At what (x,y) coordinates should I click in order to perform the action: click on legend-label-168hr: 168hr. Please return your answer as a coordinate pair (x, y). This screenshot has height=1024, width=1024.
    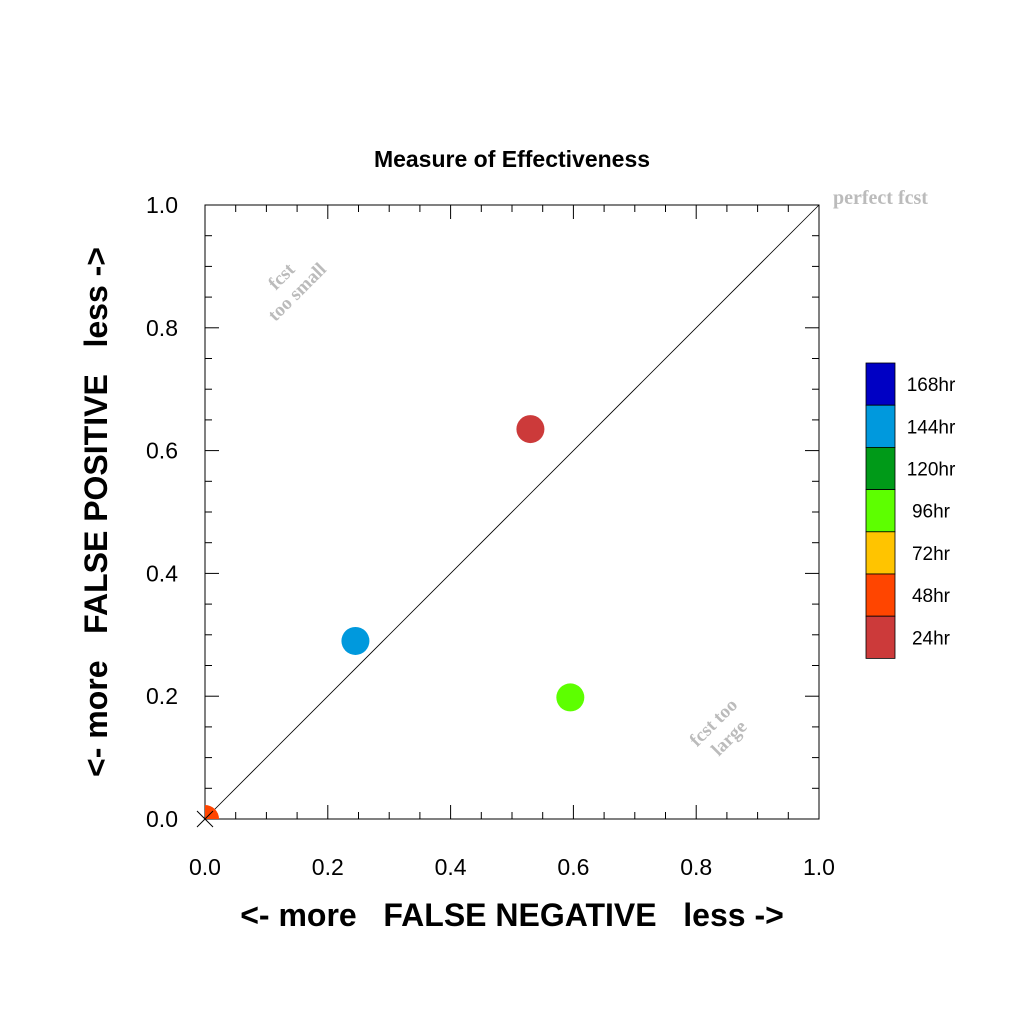
    Looking at the image, I should click on (931, 385).